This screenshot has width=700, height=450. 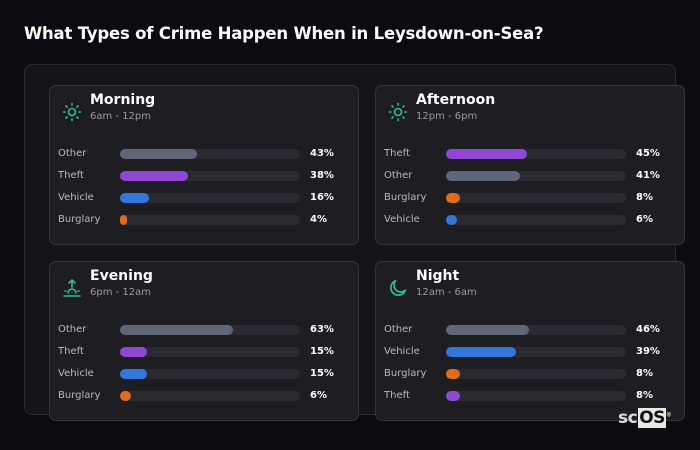 I want to click on bar-row: Burglary 4%, so click(x=203, y=220).